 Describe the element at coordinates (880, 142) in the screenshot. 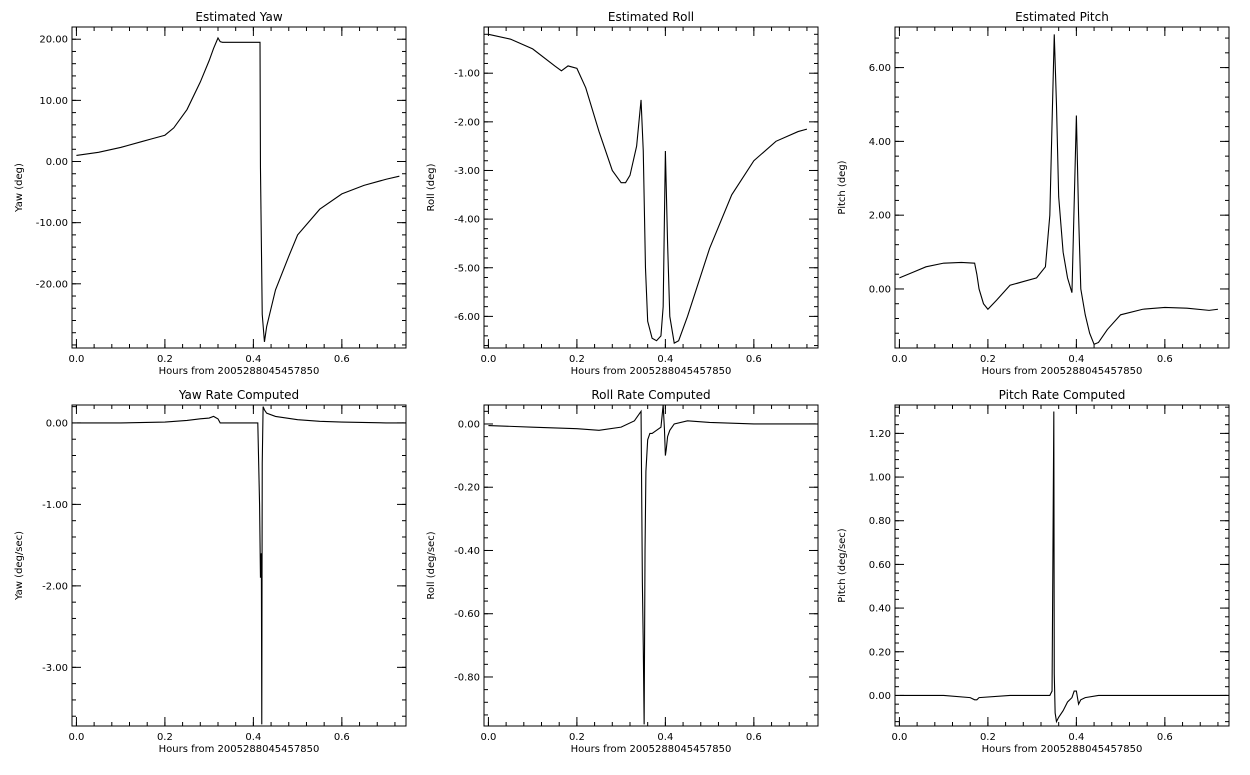

I see `y-tick-label: 4.00` at that location.